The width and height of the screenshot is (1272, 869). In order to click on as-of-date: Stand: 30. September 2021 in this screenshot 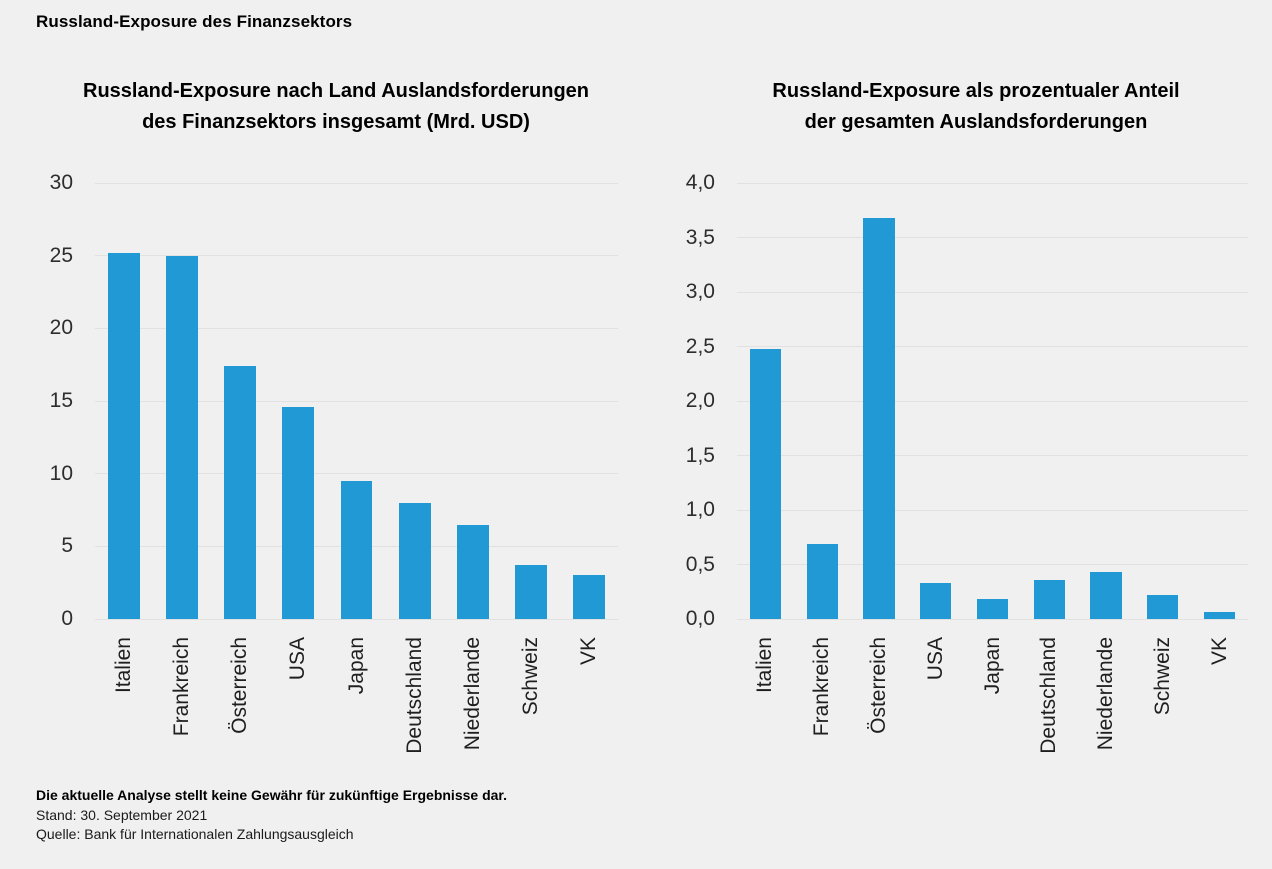, I will do `click(122, 814)`.